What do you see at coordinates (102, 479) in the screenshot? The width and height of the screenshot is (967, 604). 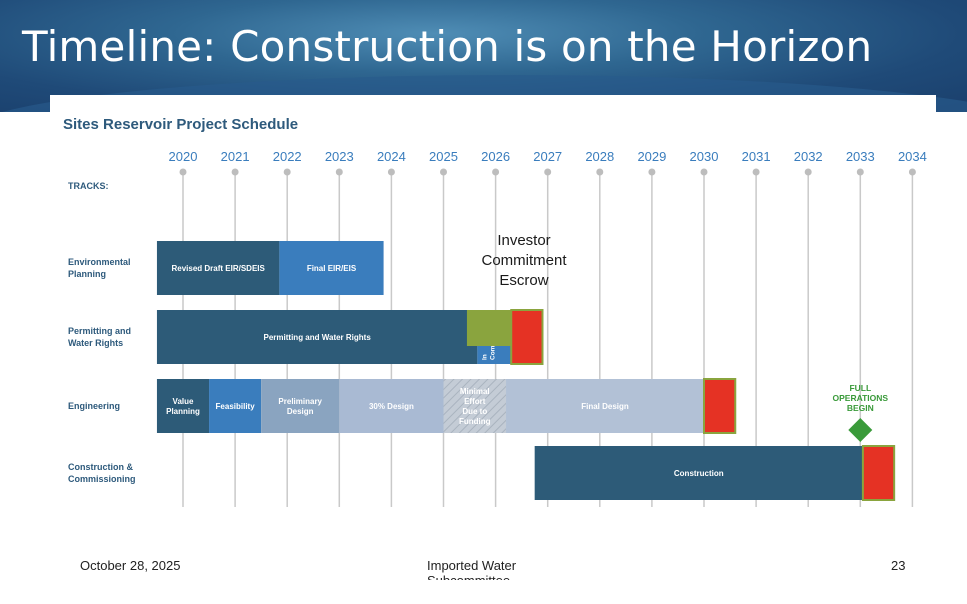 I see `track-label: Commissioning` at bounding box center [102, 479].